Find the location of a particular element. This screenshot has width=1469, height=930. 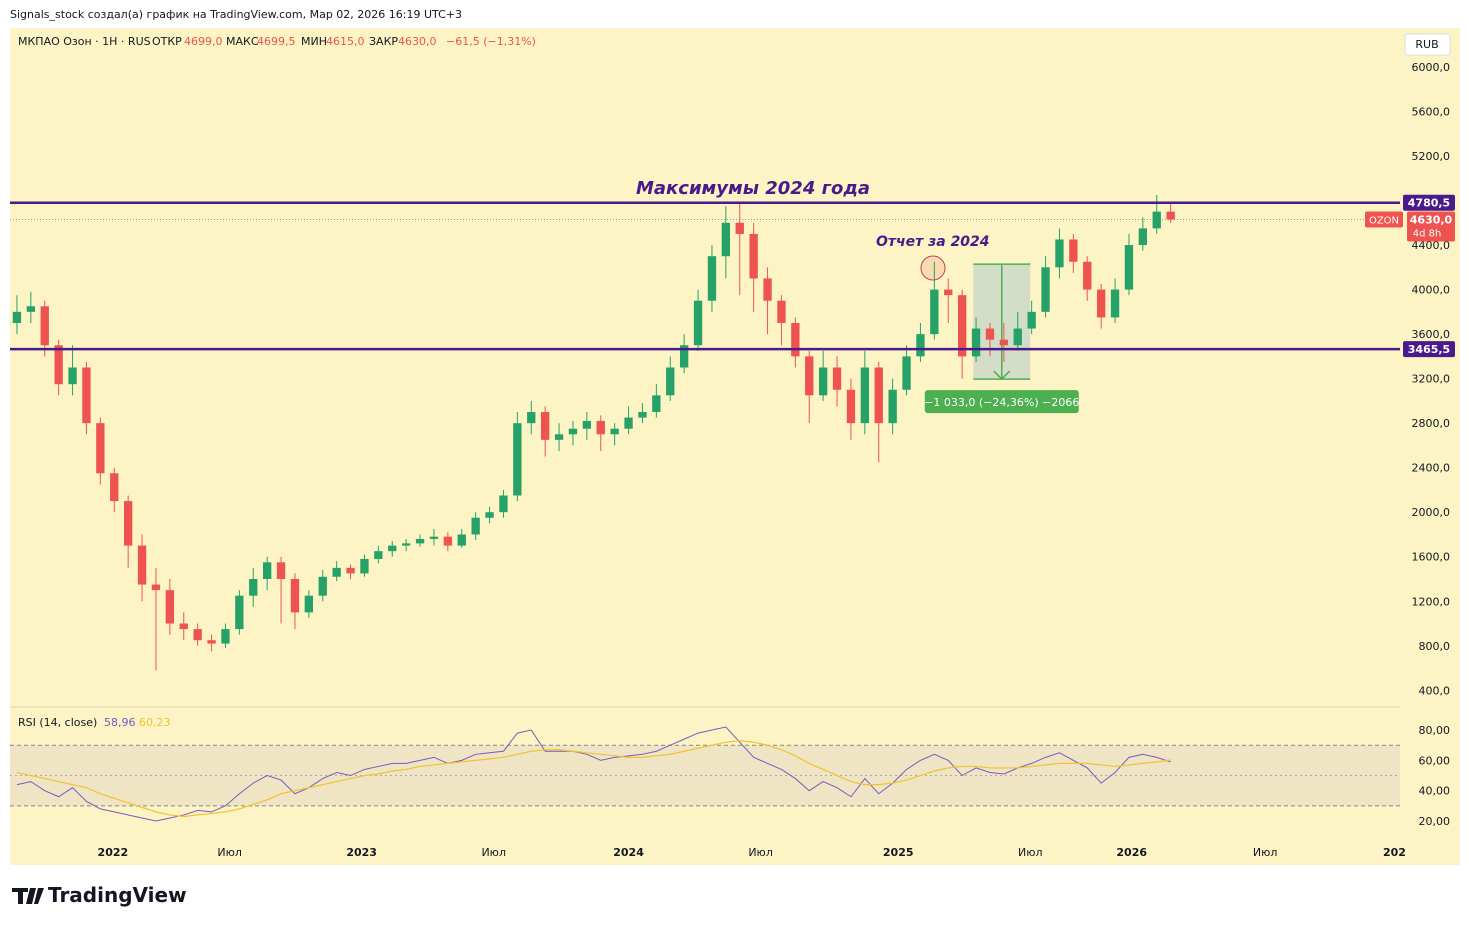

level-label: 3465,5 is located at coordinates (1429, 349).